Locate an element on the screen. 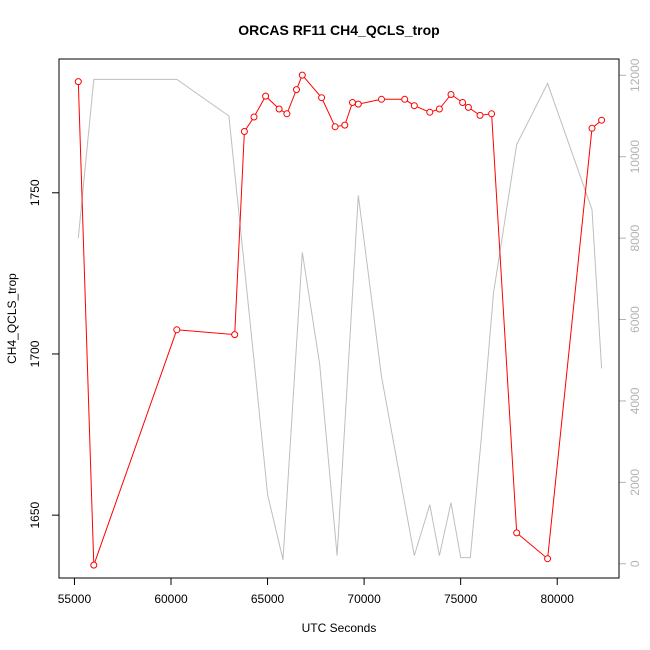  x-tick-label: 70000 is located at coordinates (364, 599).